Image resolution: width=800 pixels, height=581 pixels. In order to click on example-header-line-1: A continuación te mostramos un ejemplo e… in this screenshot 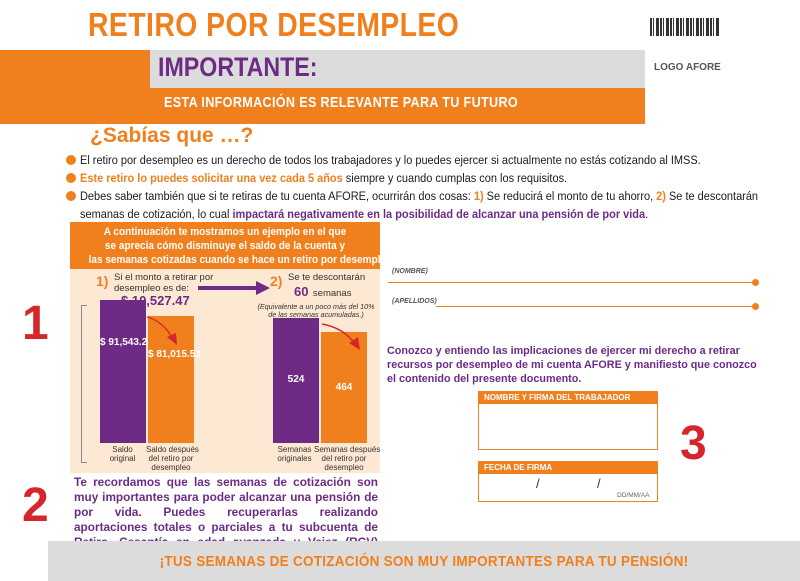, I will do `click(225, 232)`.